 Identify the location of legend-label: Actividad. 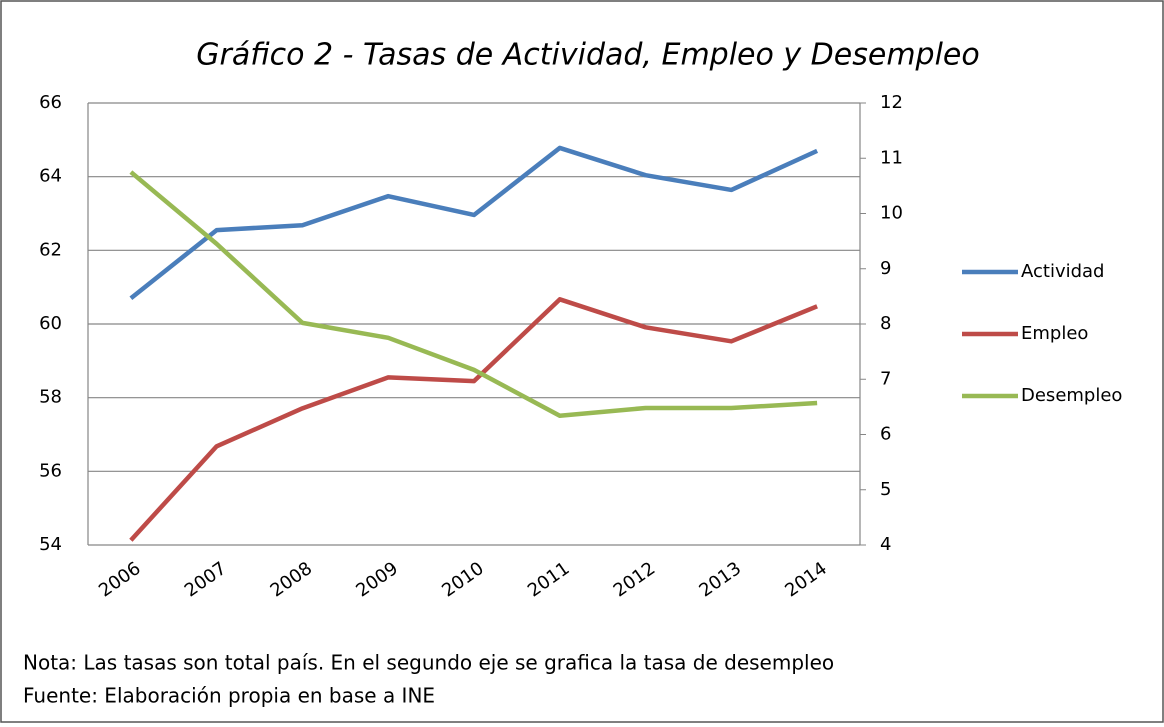
(1063, 271).